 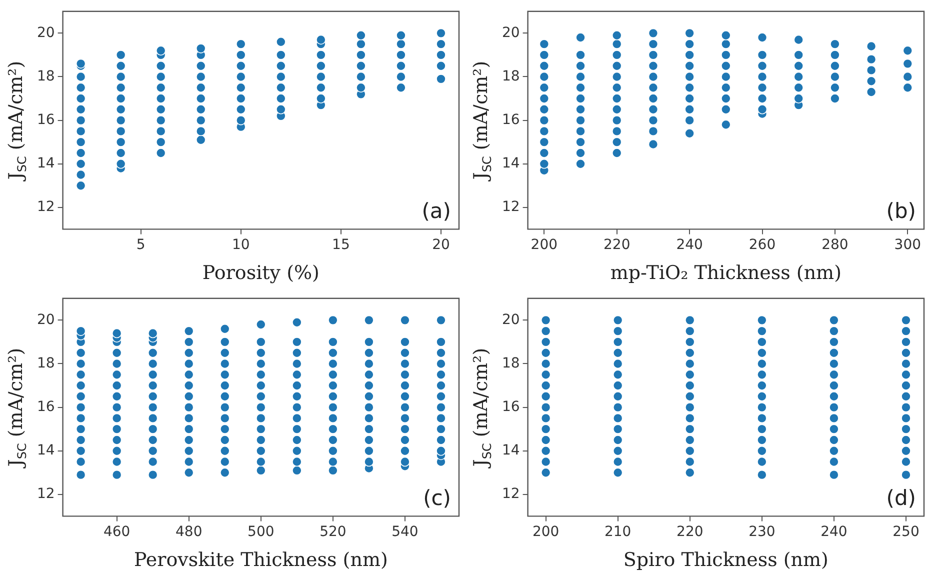 What do you see at coordinates (906, 532) in the screenshot?
I see `x-tick-label: 250` at bounding box center [906, 532].